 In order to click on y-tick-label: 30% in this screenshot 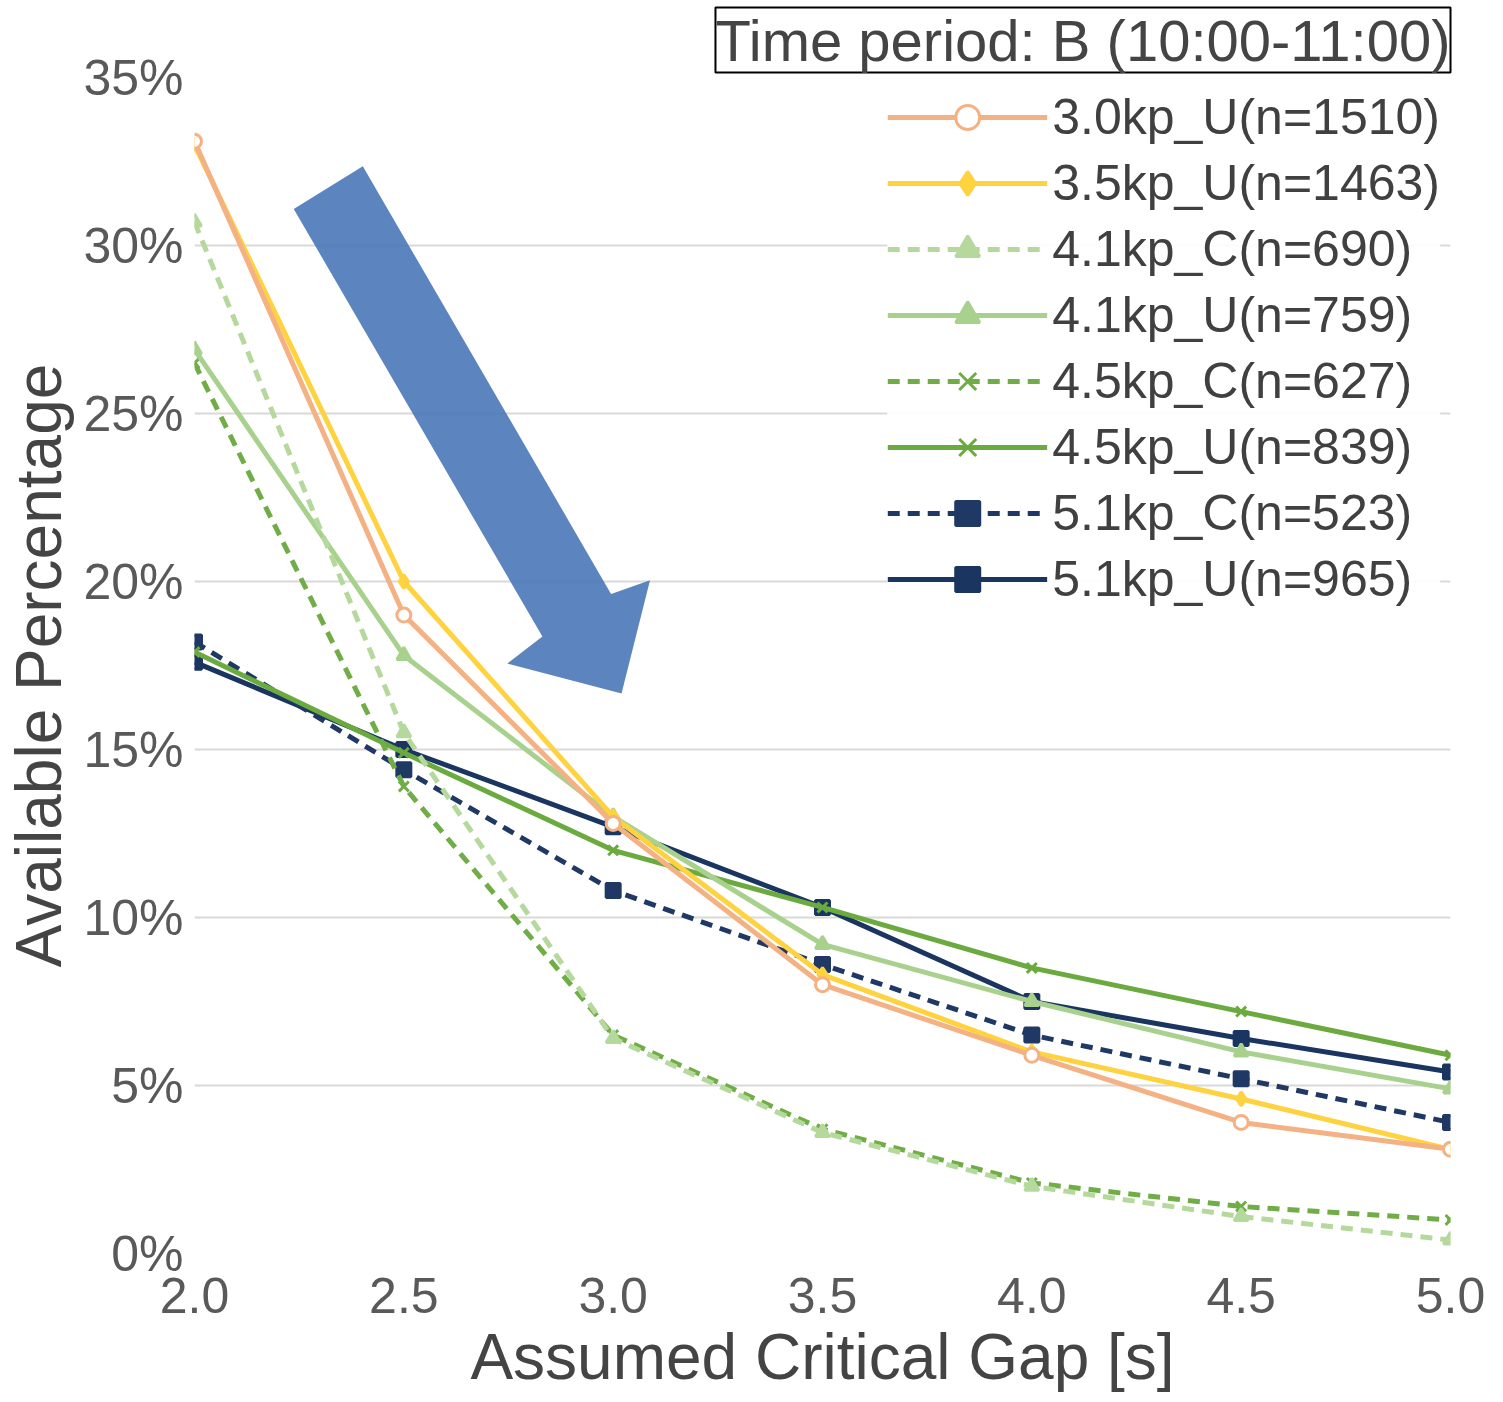, I will do `click(133, 245)`.